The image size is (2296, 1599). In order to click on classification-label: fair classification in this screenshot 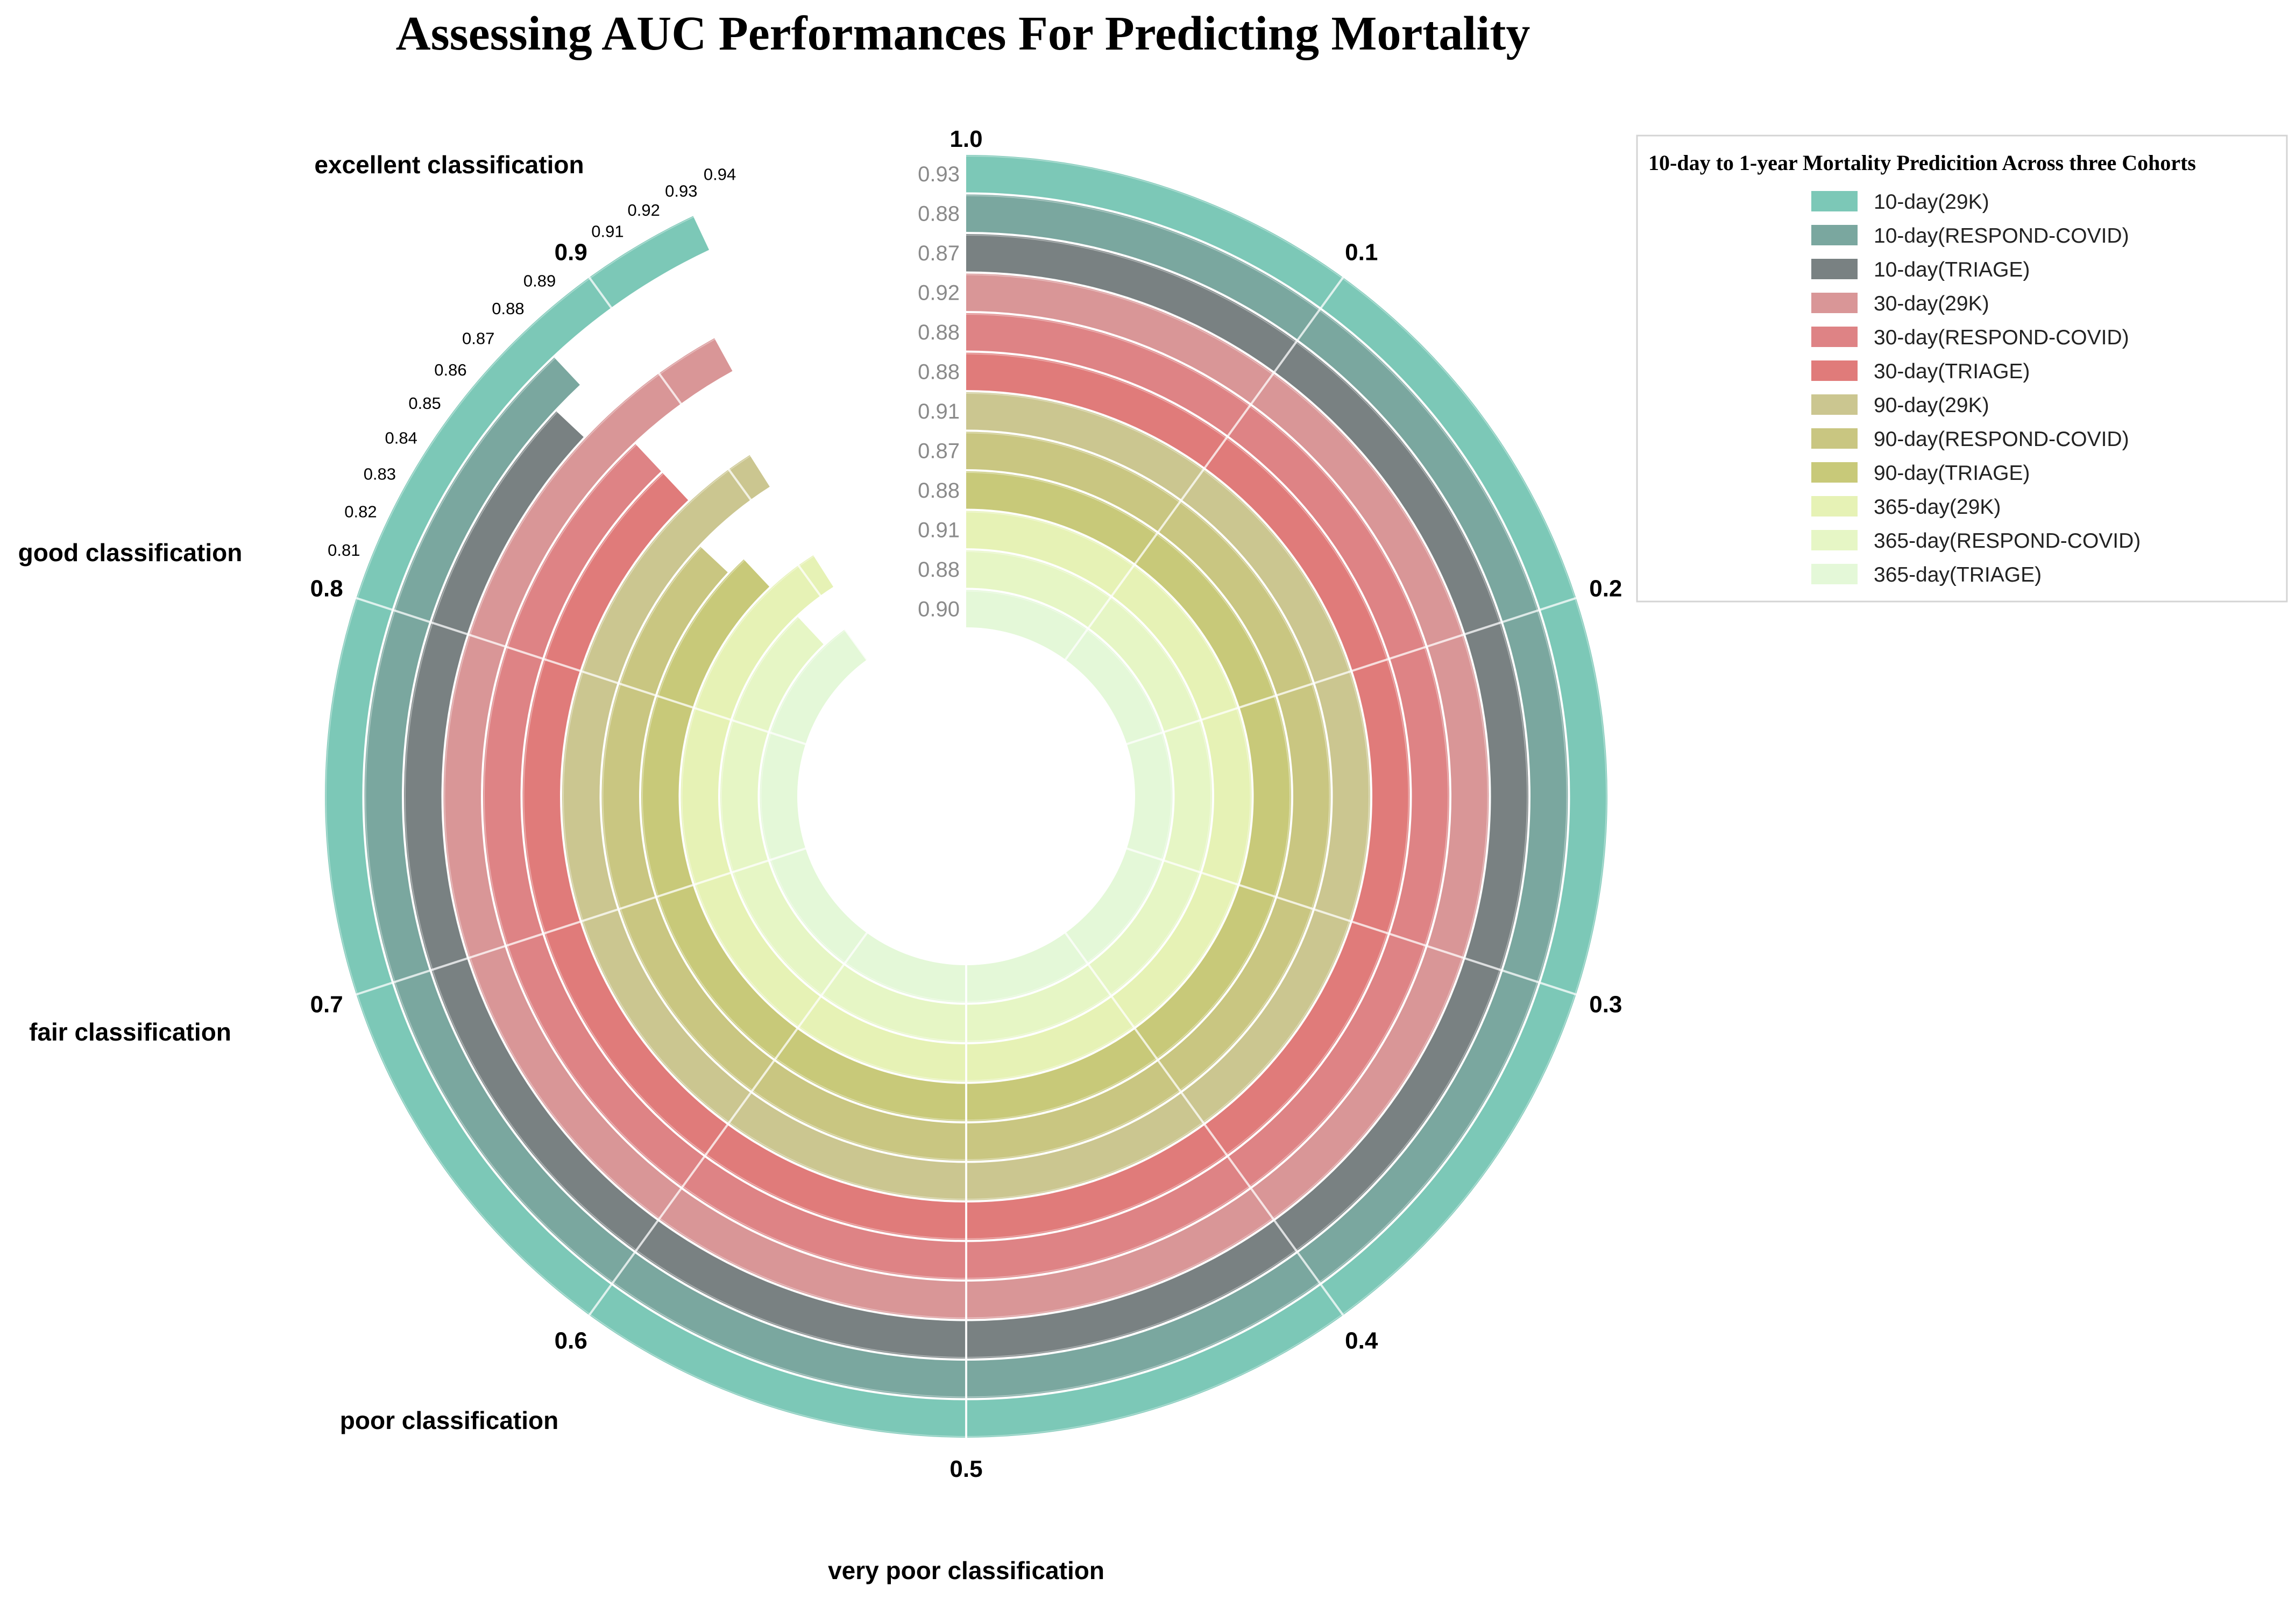, I will do `click(130, 1032)`.